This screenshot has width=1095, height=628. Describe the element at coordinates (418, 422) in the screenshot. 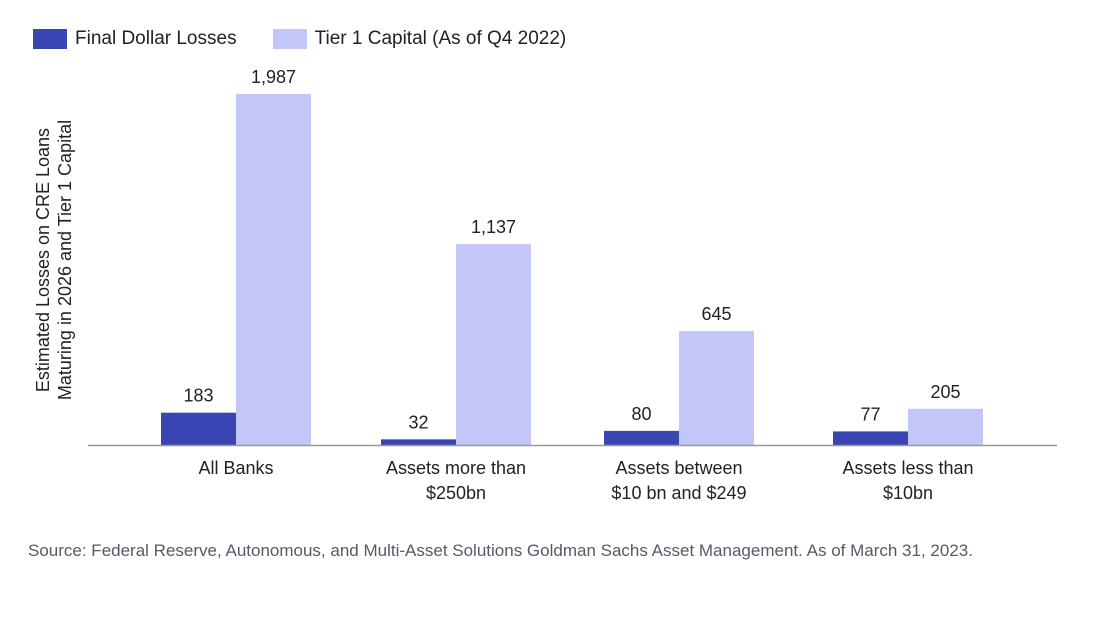

I see `data-label-final-dollar-losses-1: 32` at that location.